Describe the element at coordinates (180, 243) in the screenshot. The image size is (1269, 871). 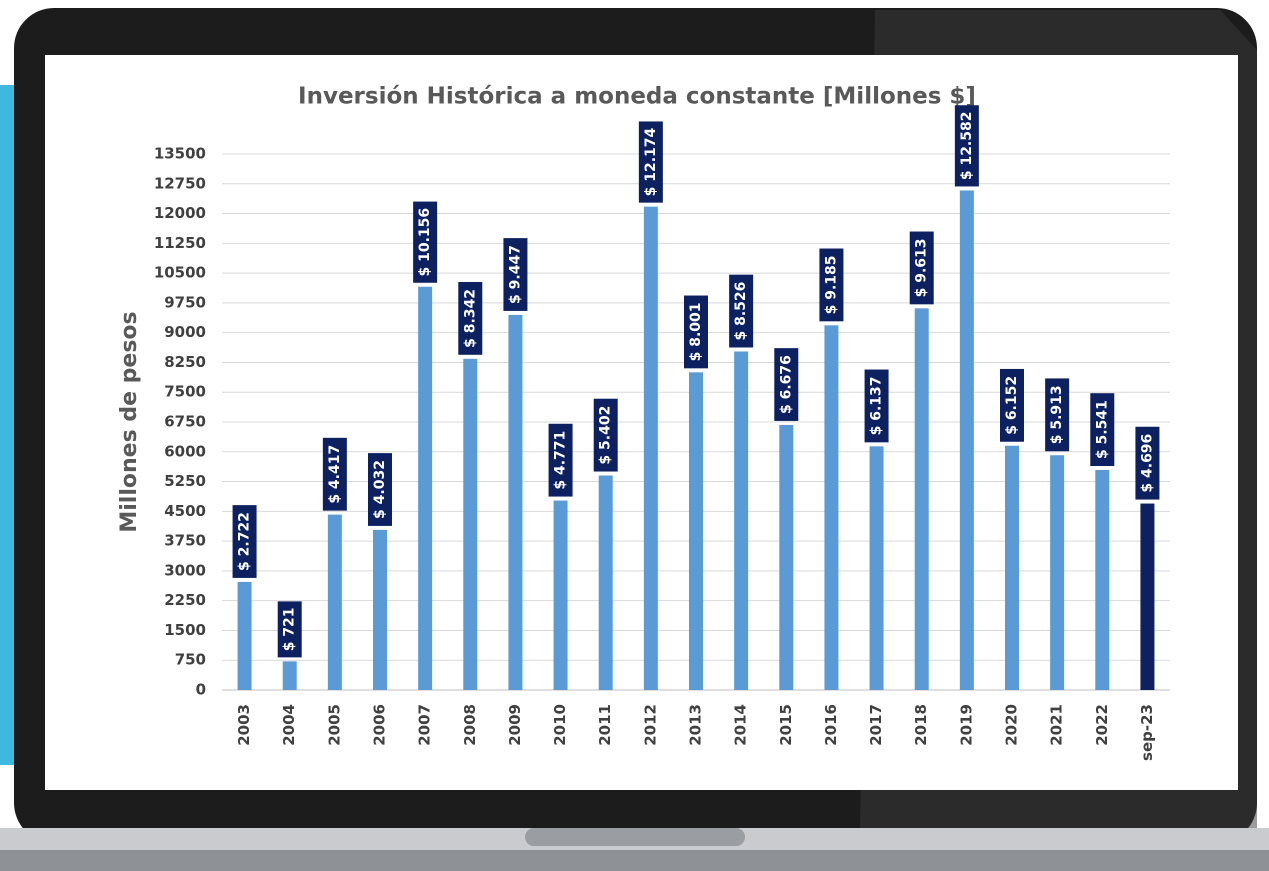
I see `y-tick-label: 11250` at that location.